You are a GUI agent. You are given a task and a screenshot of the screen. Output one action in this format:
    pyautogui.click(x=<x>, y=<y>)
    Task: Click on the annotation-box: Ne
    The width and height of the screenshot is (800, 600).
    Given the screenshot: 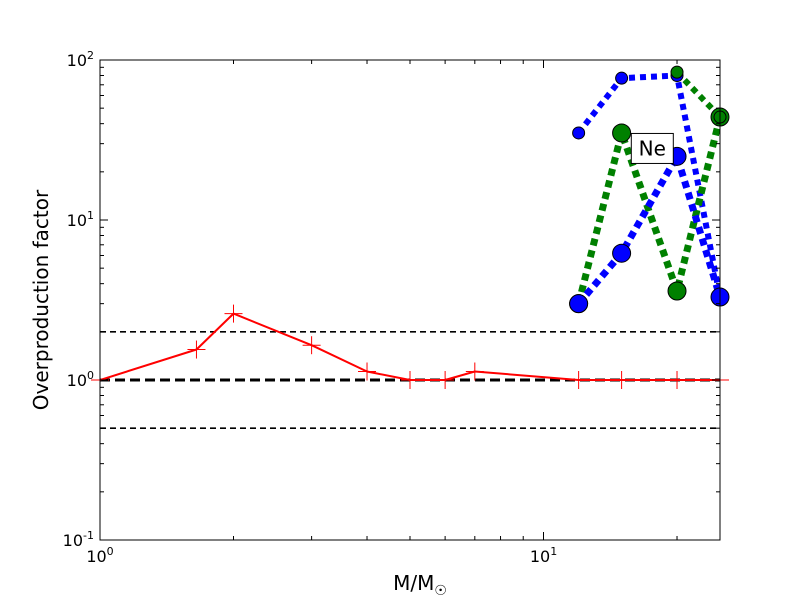 What is the action you would take?
    pyautogui.click(x=652, y=148)
    